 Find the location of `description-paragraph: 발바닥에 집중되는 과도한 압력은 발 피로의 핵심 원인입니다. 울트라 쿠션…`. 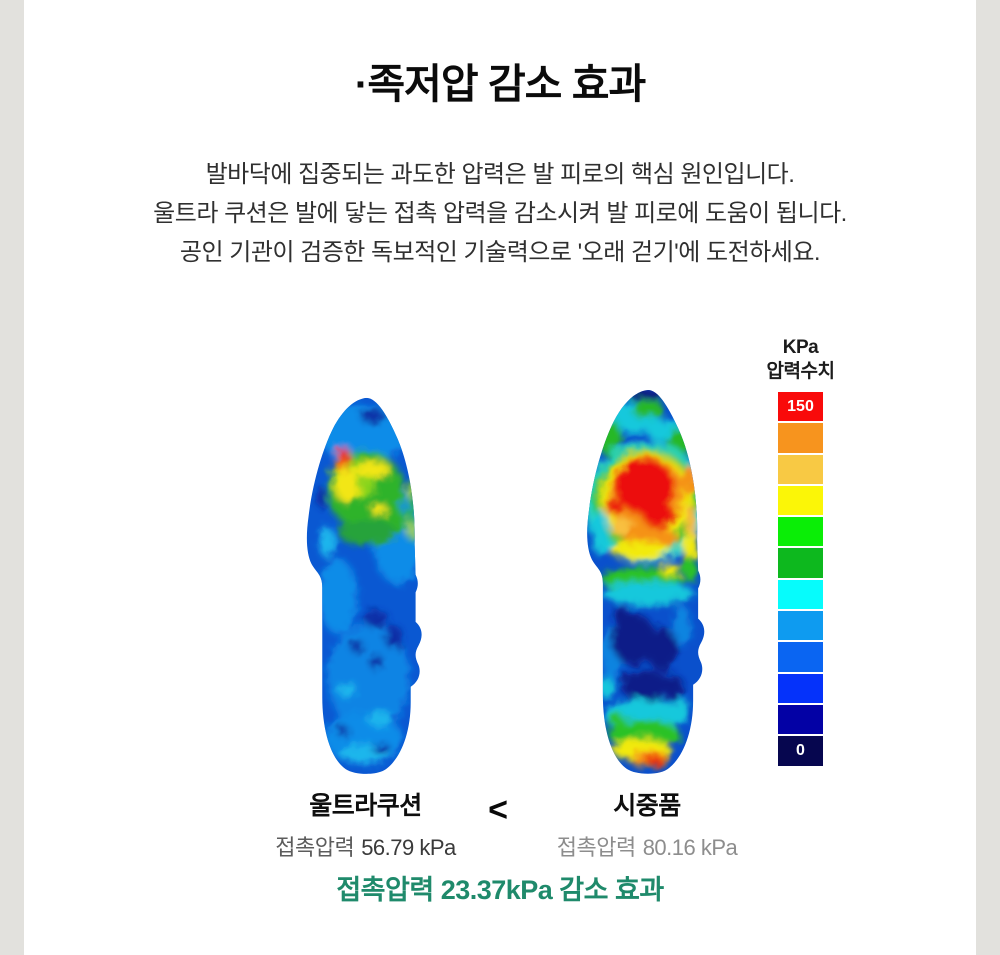

description-paragraph: 발바닥에 집중되는 과도한 압력은 발 피로의 핵심 원인입니다. 울트라 쿠션… is located at coordinates (500, 213).